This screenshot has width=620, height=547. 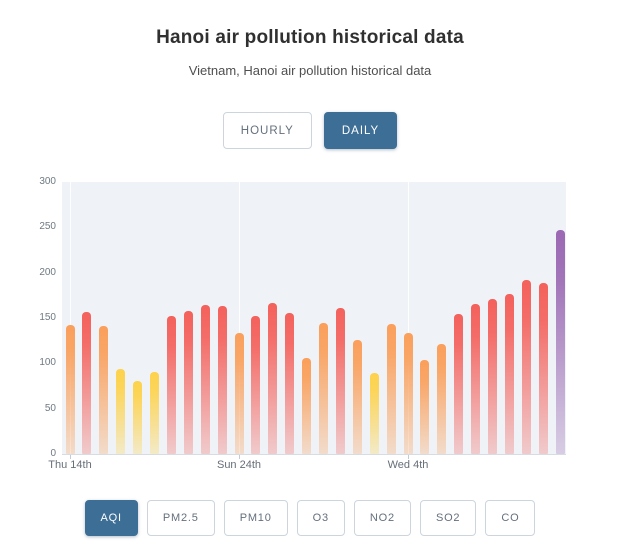 I want to click on tab-so2-button: SO2, so click(x=448, y=518).